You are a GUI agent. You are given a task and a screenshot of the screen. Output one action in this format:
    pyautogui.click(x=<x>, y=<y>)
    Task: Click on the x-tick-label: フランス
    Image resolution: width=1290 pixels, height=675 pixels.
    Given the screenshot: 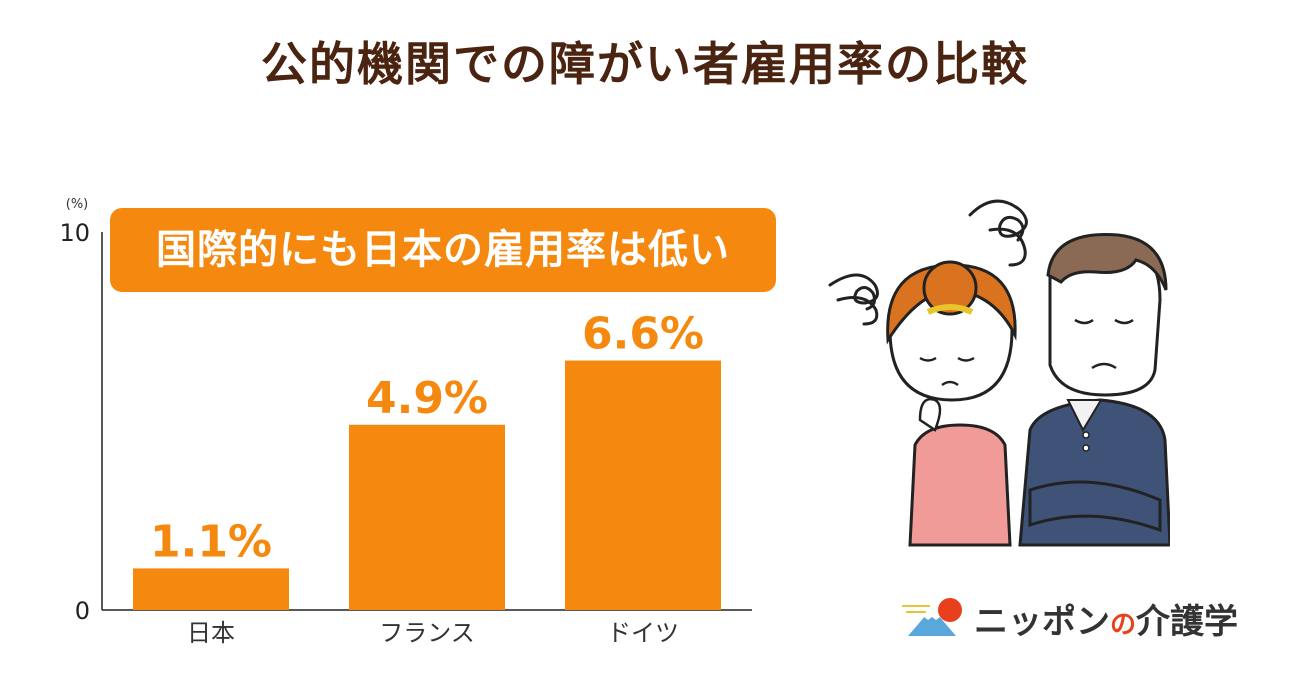 What is the action you would take?
    pyautogui.click(x=427, y=633)
    